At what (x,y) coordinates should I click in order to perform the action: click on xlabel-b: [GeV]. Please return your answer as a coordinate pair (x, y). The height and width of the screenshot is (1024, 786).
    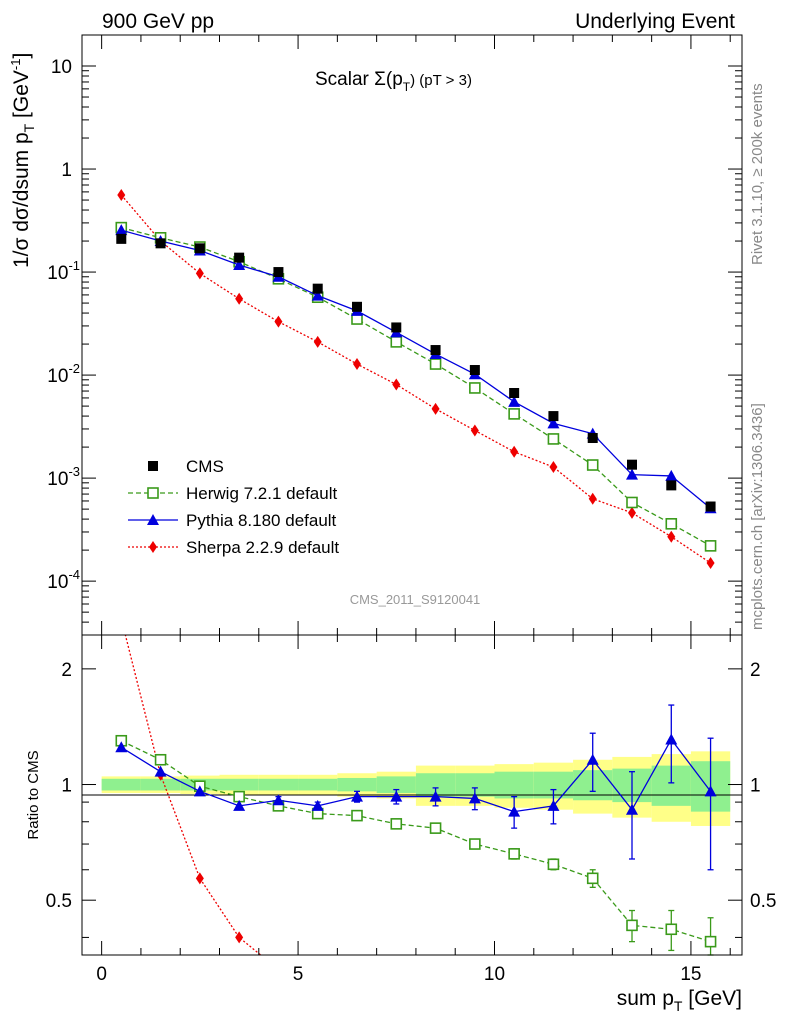
    Looking at the image, I should click on (712, 998).